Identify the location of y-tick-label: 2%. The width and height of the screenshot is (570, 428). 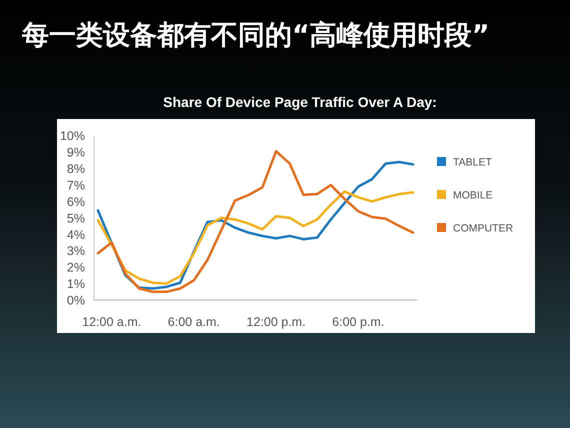
(75, 267).